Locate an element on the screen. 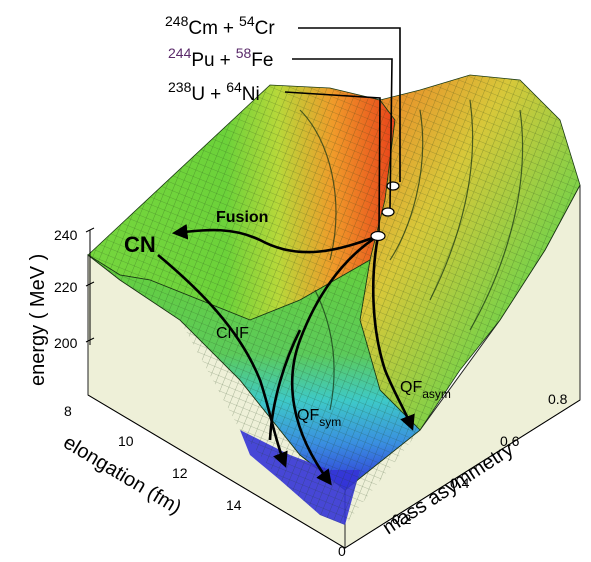 This screenshot has width=591, height=562. reaction-labels: 248Cm +54Cr 244Pu +58Fe 238U +64Ni is located at coordinates (220, 59).